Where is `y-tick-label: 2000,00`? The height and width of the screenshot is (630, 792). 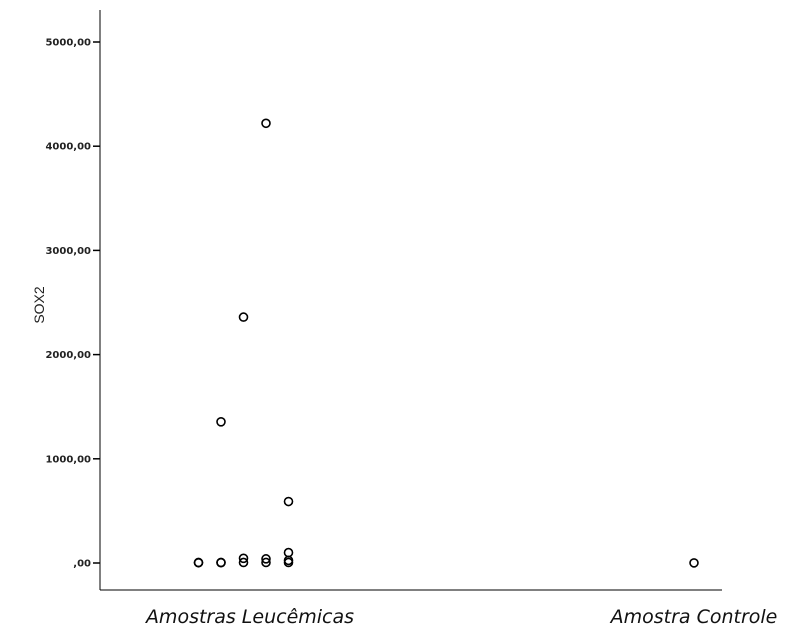 y-tick-label: 2000,00 is located at coordinates (68, 355).